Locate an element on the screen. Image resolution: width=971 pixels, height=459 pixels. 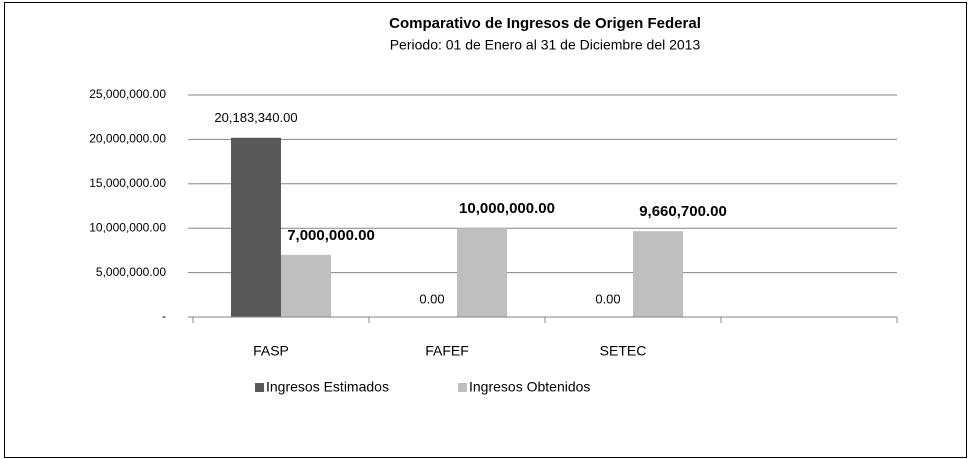
x-tick-label: SETEC is located at coordinates (623, 351).